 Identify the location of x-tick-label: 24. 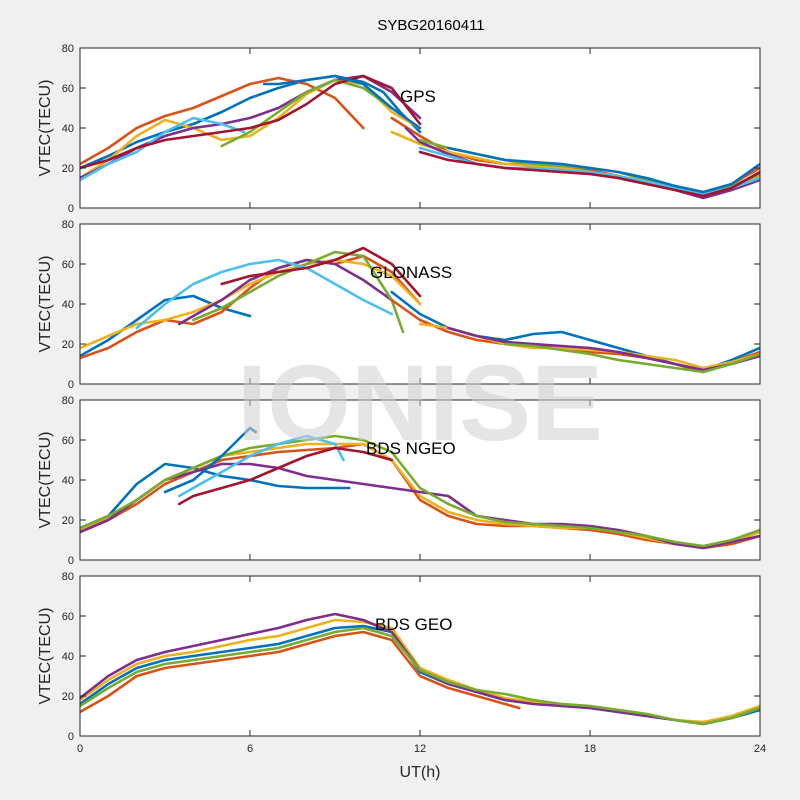
(760, 749).